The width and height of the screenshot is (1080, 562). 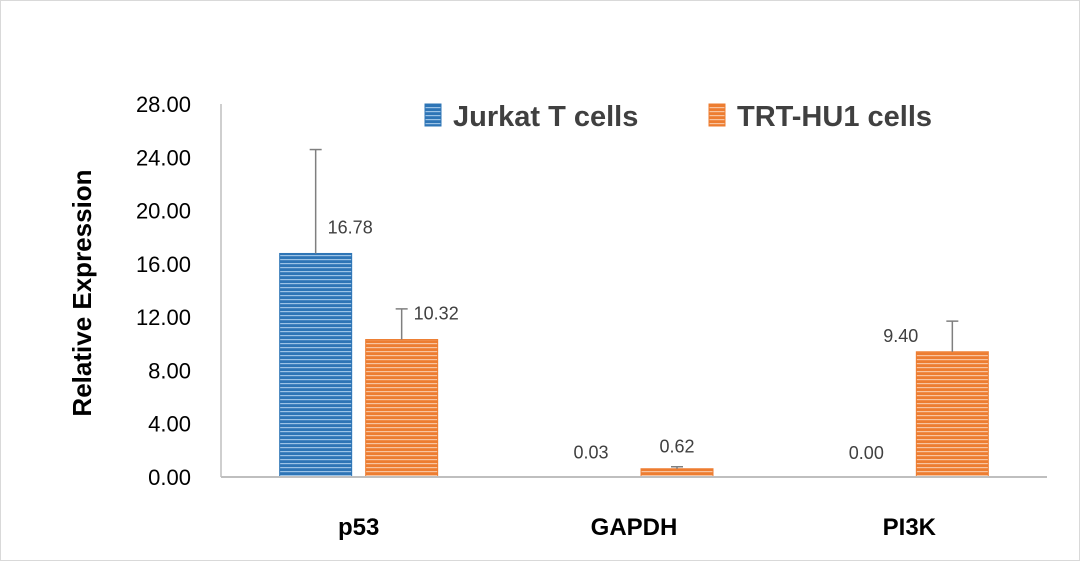 I want to click on bar-trt-hu1-cells-gapdh, so click(x=677, y=473).